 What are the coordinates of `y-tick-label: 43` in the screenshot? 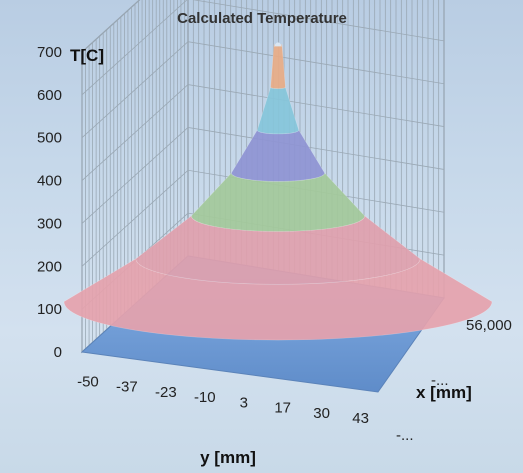 It's located at (360, 418).